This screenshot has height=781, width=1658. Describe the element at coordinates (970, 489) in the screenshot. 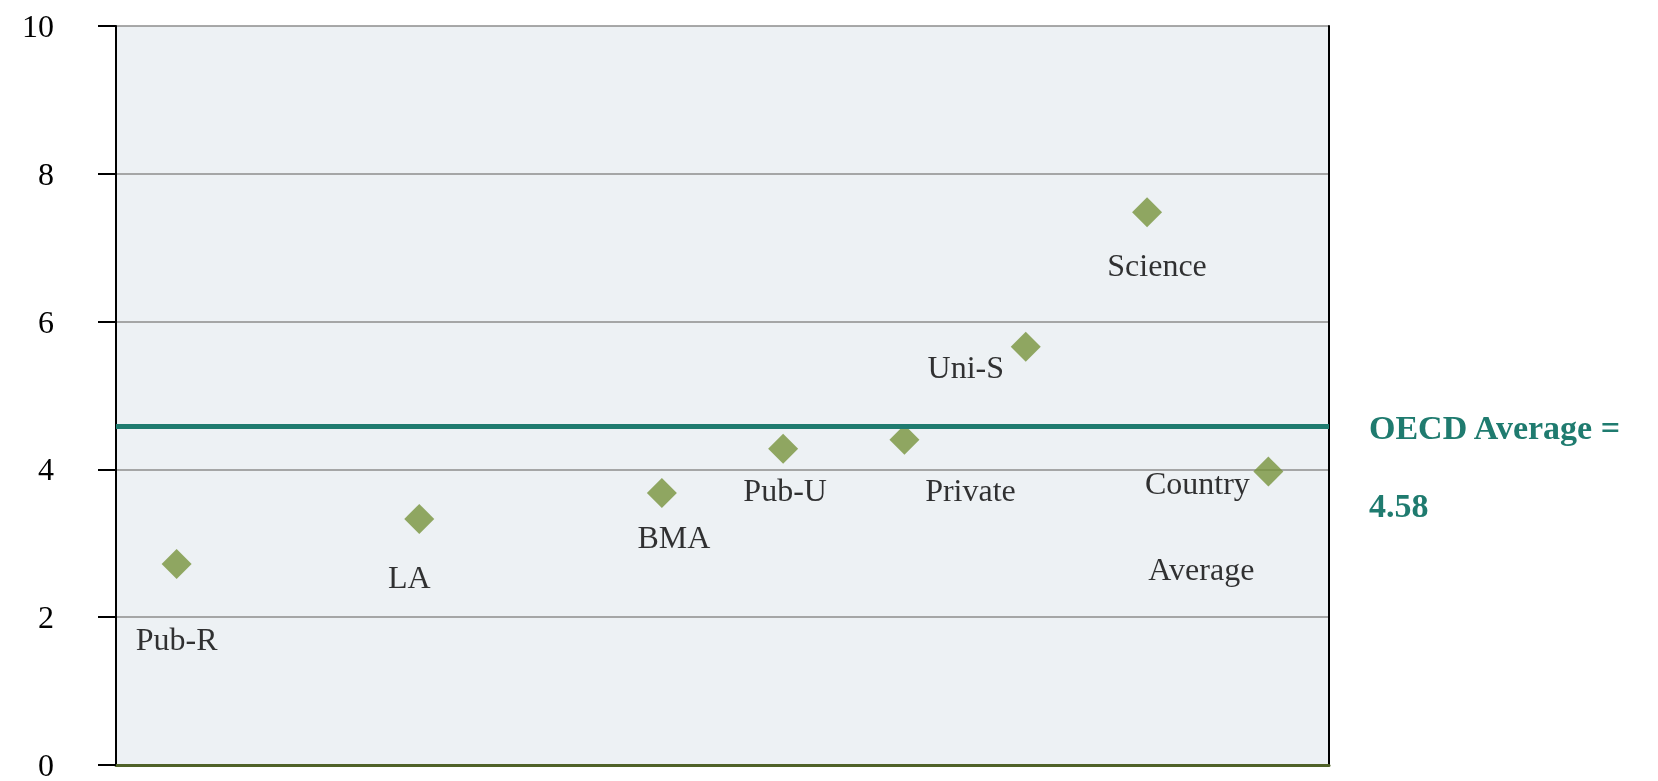

I see `series-label: Private` at that location.